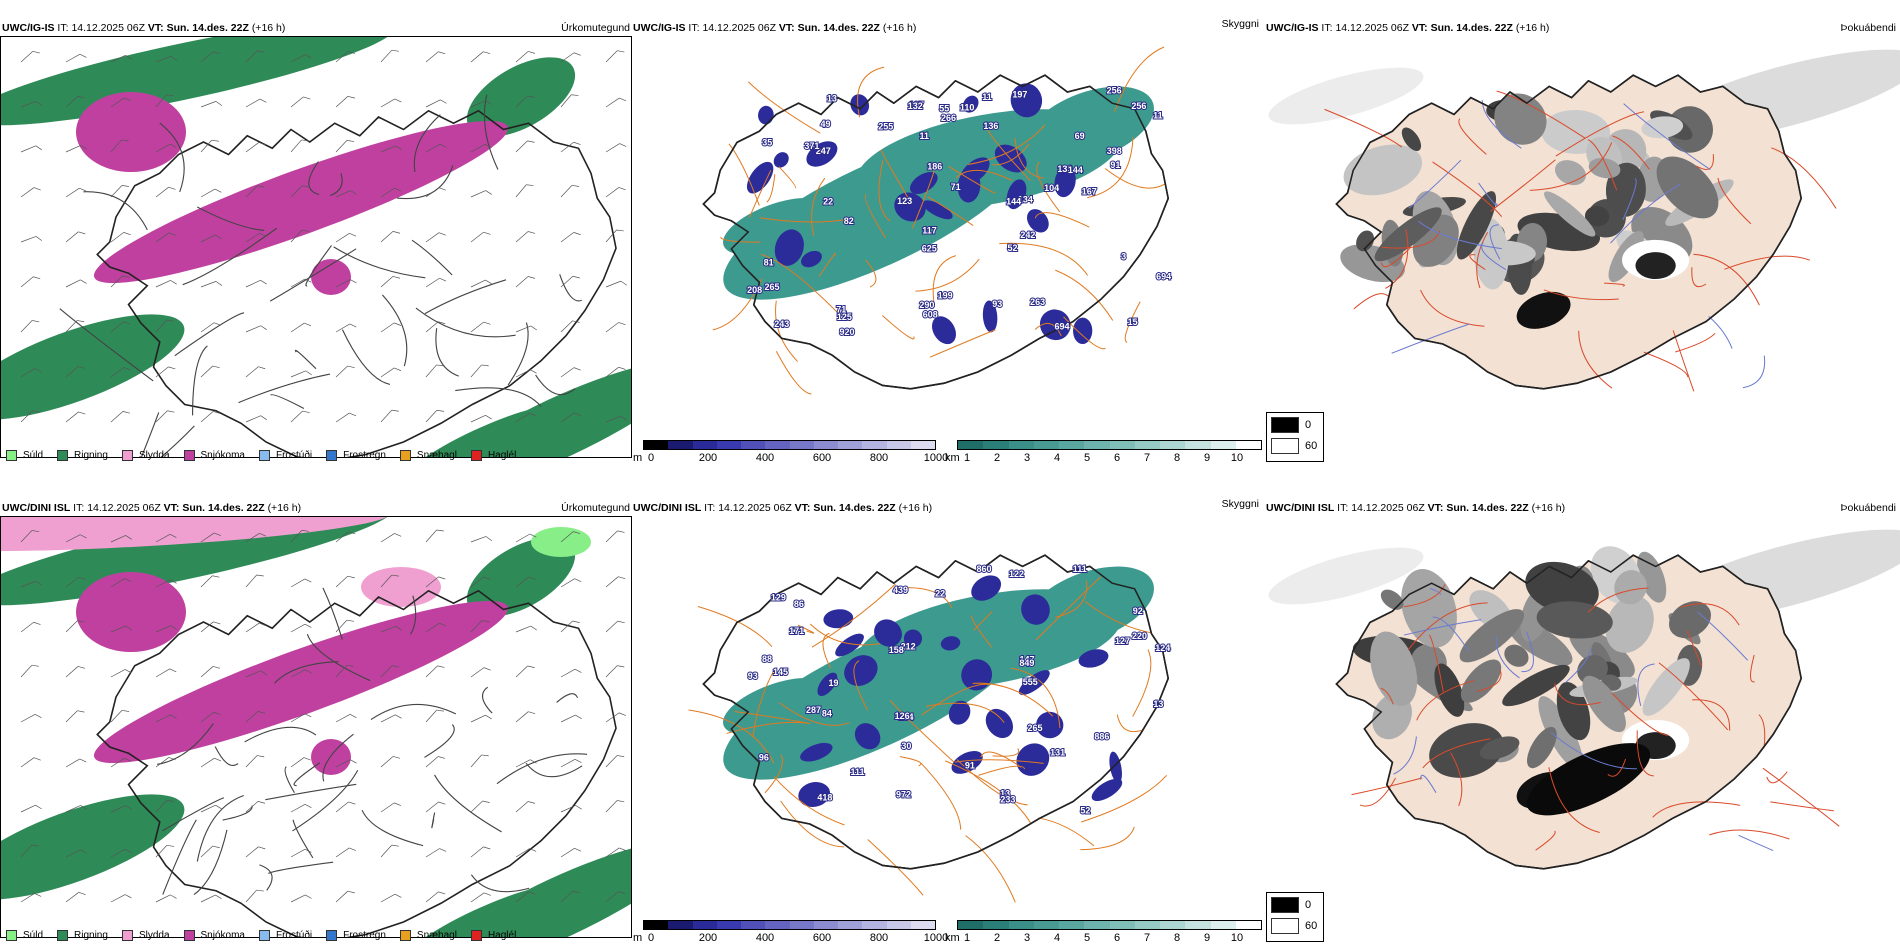  What do you see at coordinates (1292, 28) in the screenshot?
I see `model-name: UWC/IG-IS` at bounding box center [1292, 28].